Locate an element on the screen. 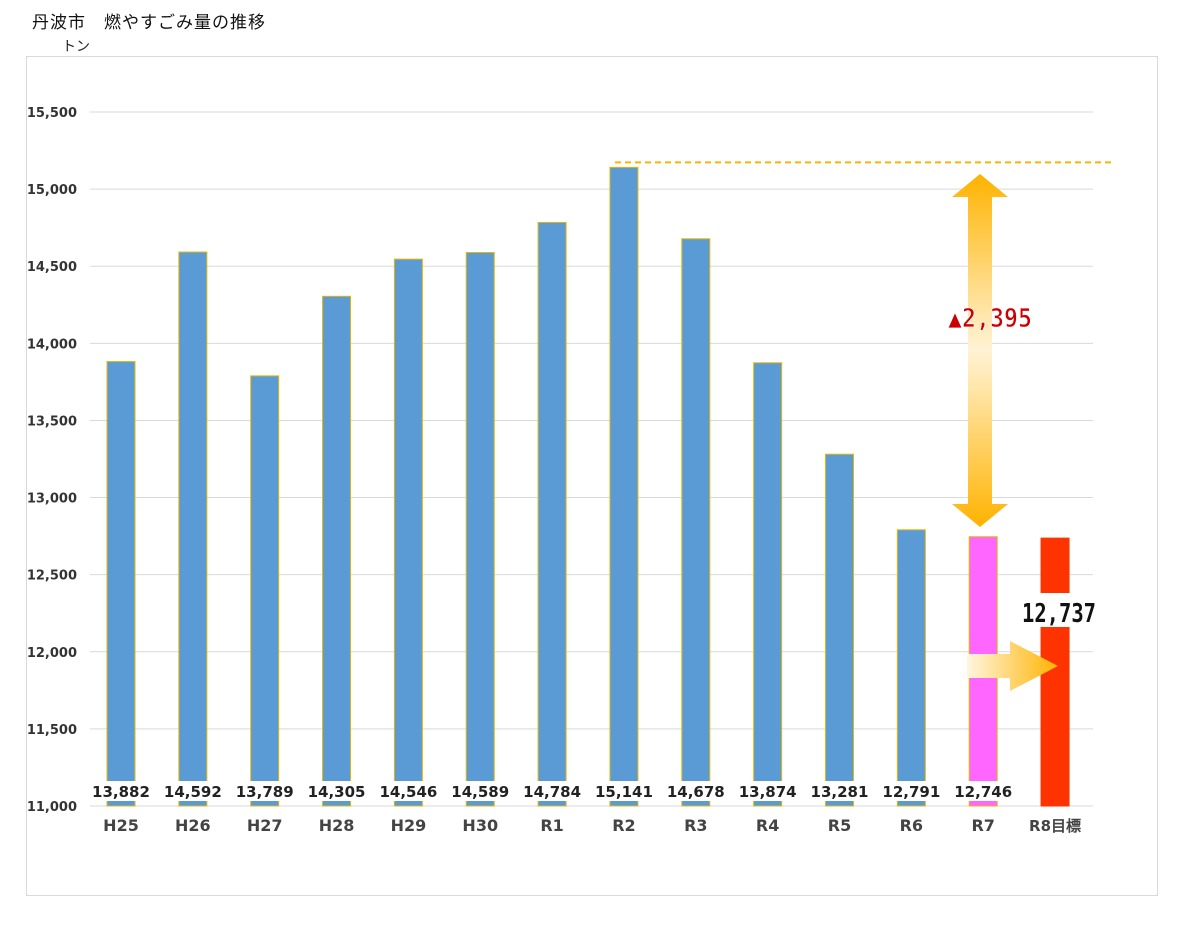 This screenshot has height=926, width=1185. data-label: 13,874 is located at coordinates (768, 792).